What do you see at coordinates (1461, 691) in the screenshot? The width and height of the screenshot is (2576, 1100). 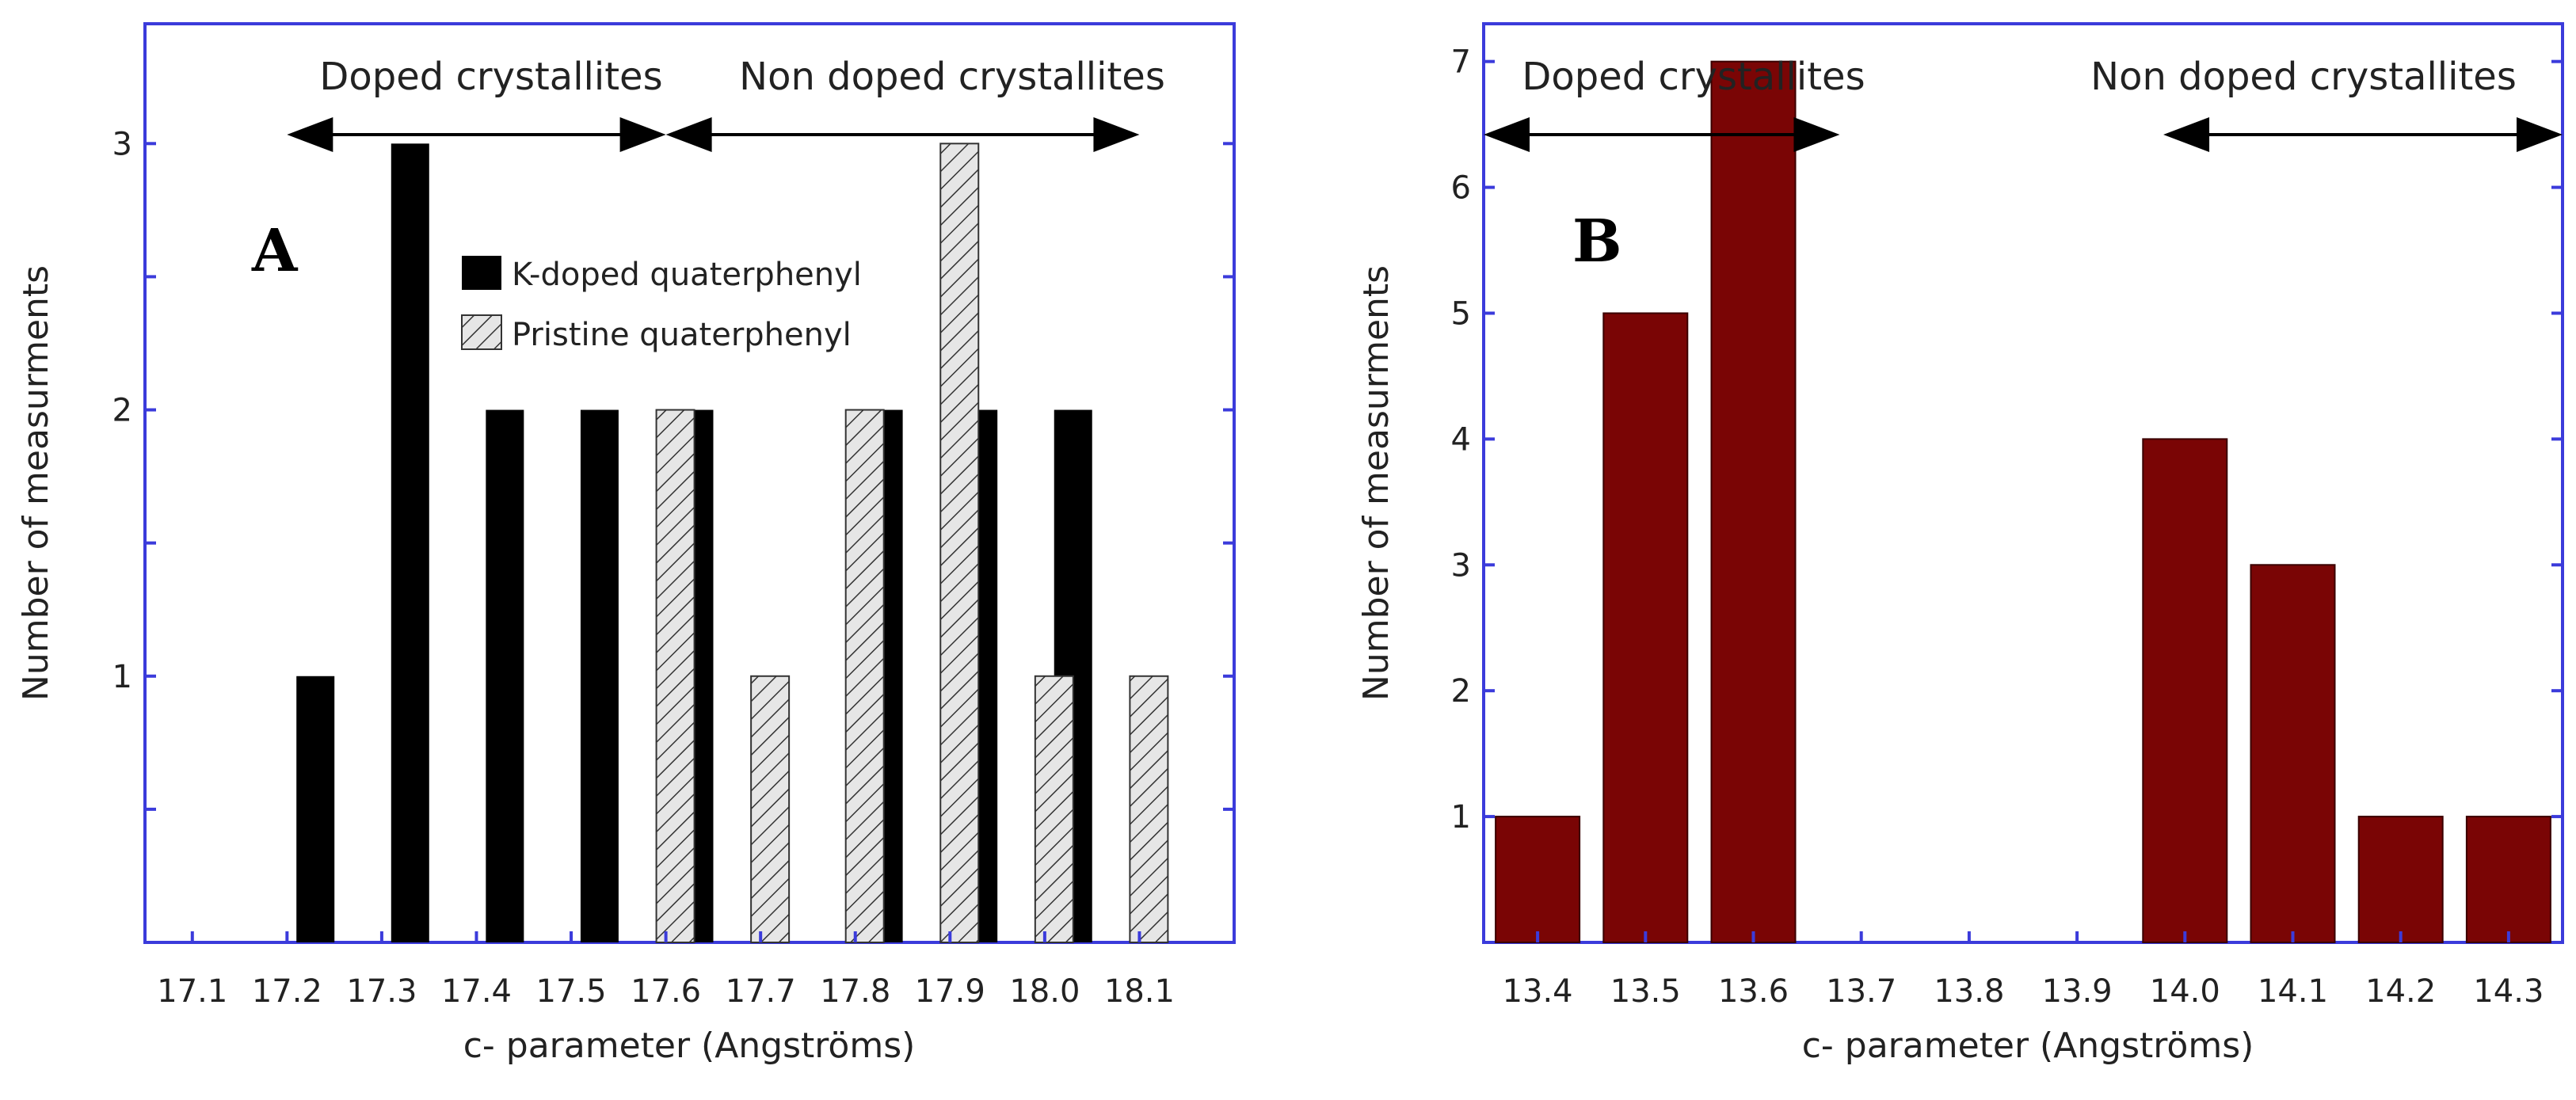 I see `panel-b-y-tick-label: 2` at bounding box center [1461, 691].